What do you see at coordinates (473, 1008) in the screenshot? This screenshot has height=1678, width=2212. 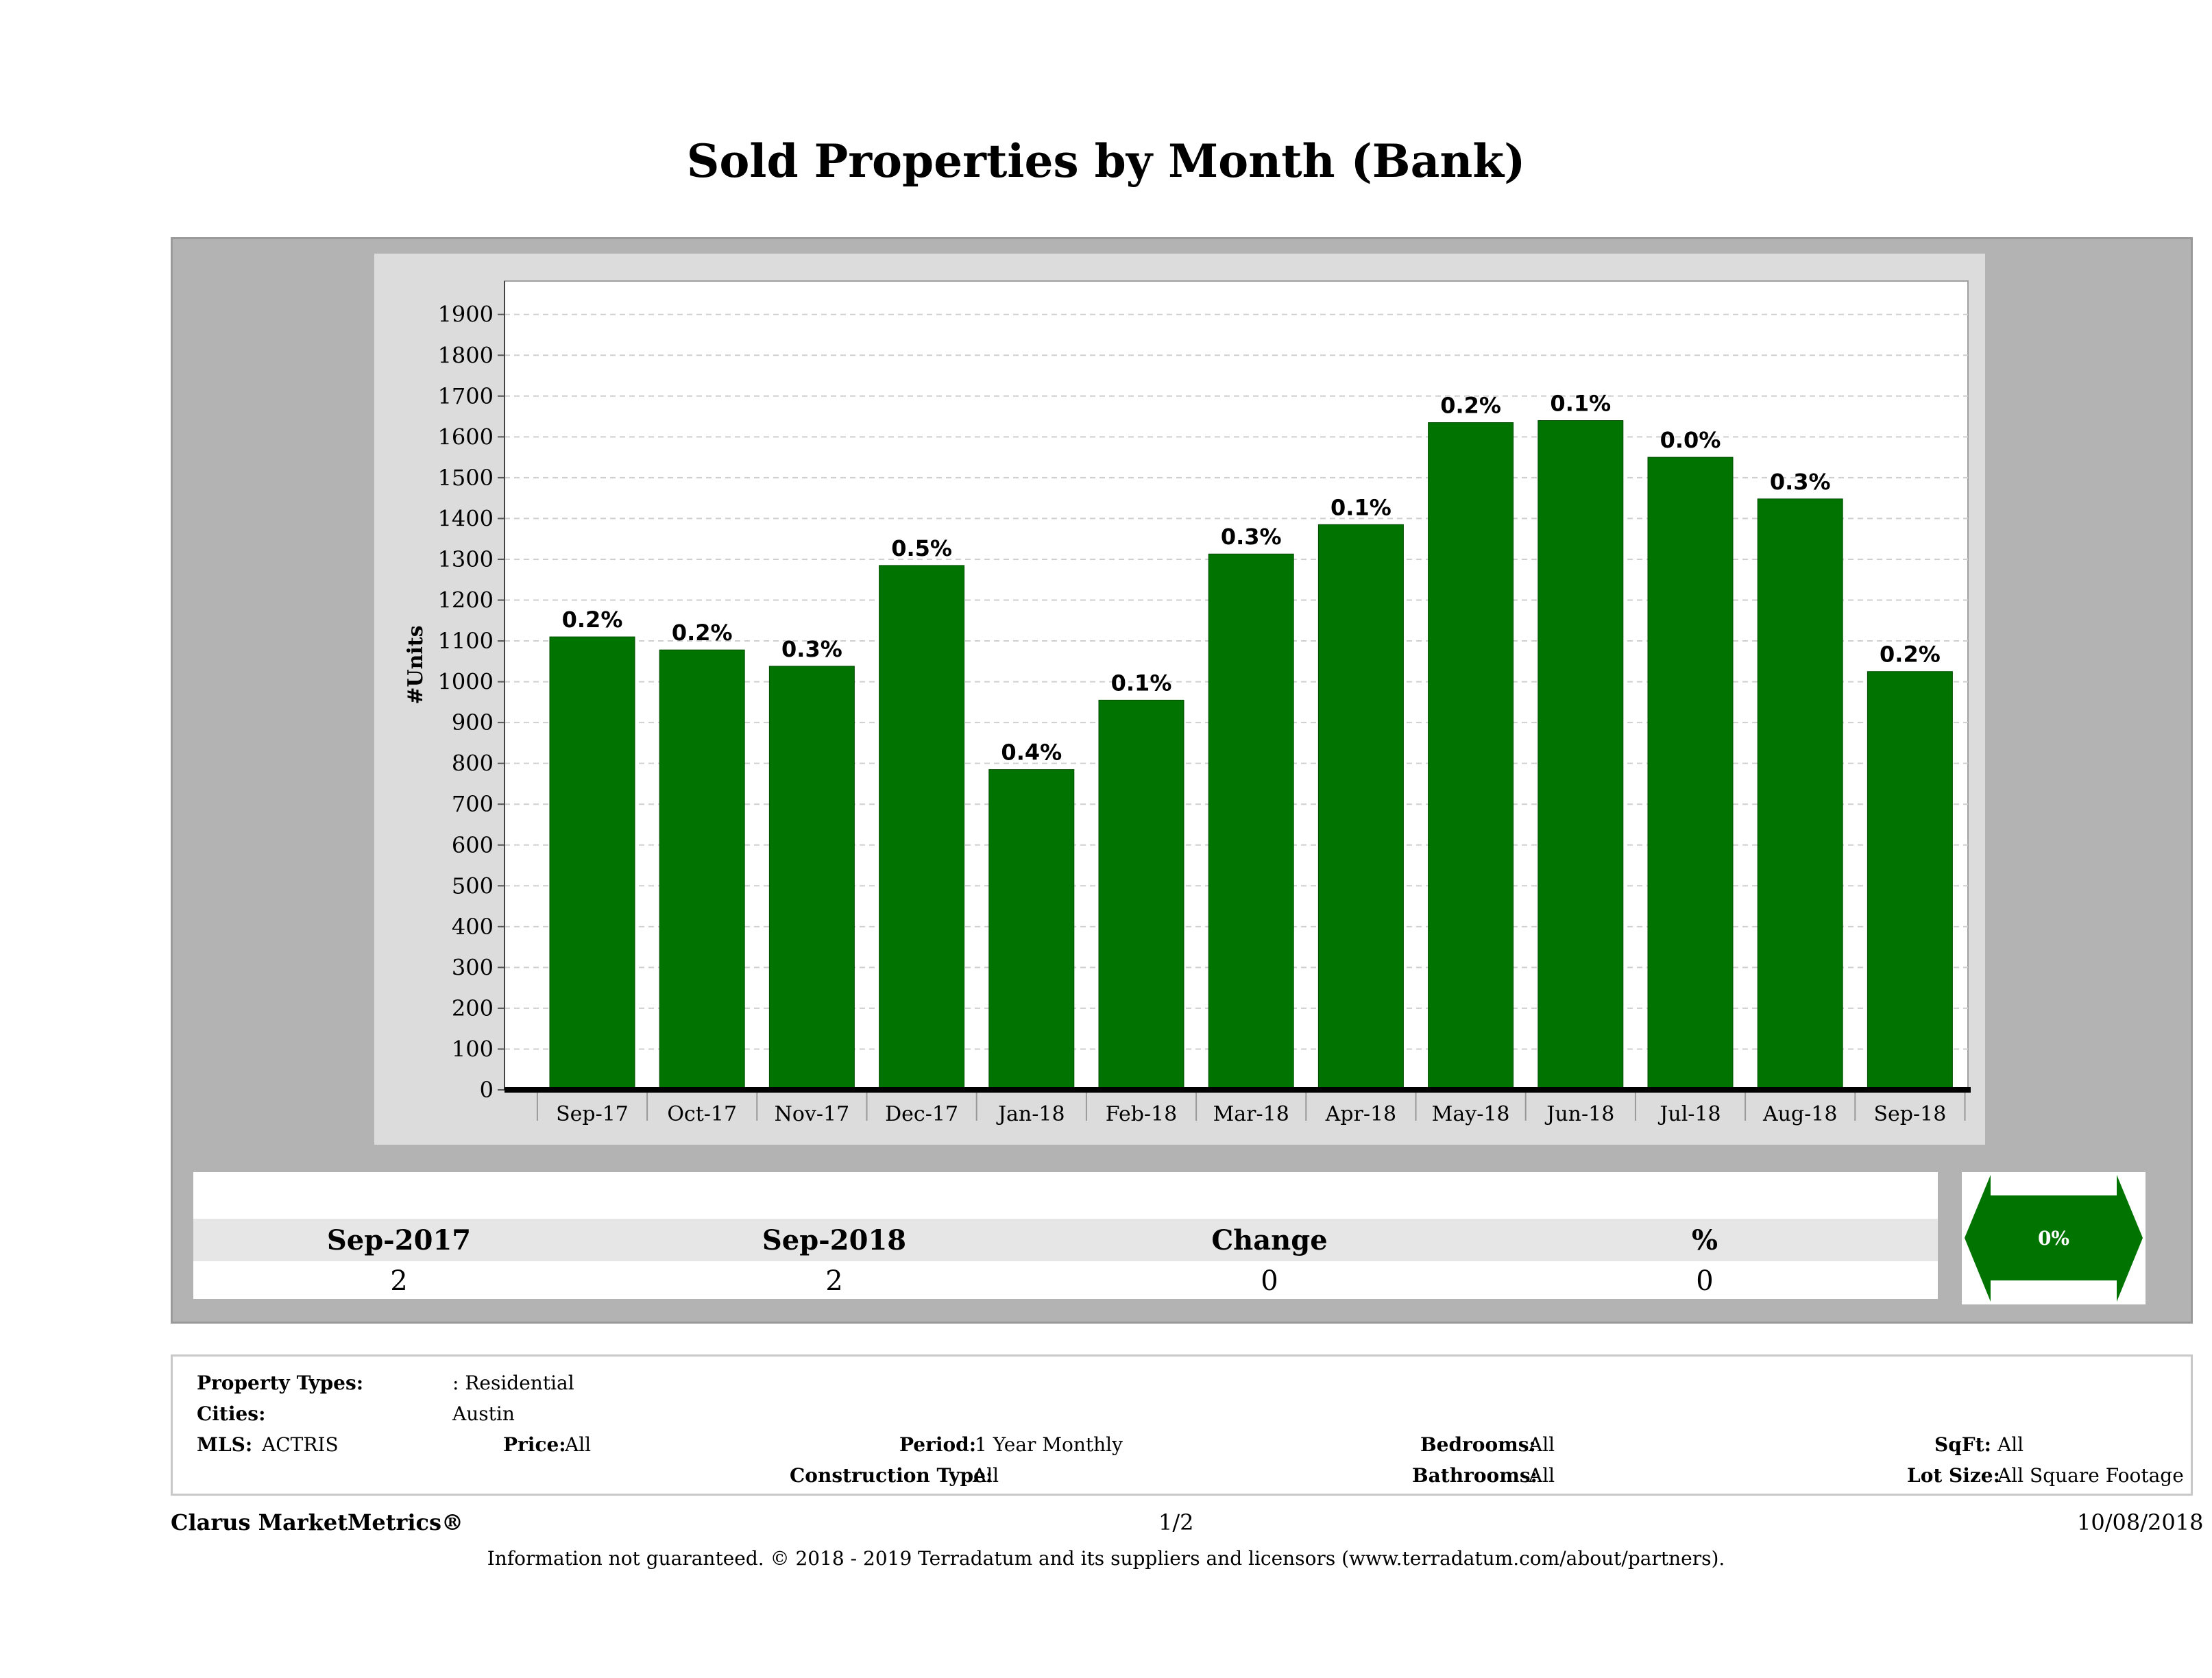 I see `y-tick-label: 200` at bounding box center [473, 1008].